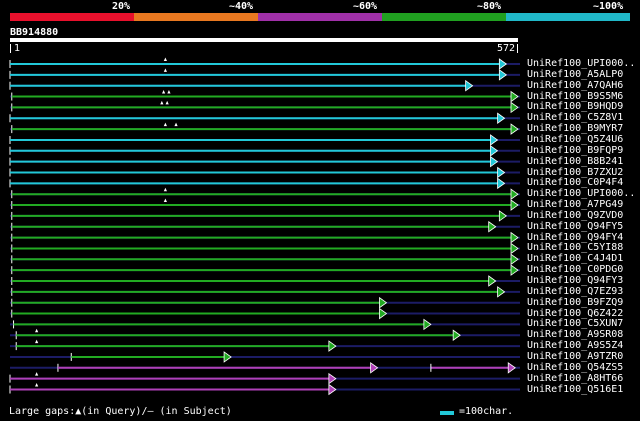 The height and width of the screenshot is (421, 640). What do you see at coordinates (575, 183) in the screenshot?
I see `hit-label: UniRef100_C0P4F4` at bounding box center [575, 183].